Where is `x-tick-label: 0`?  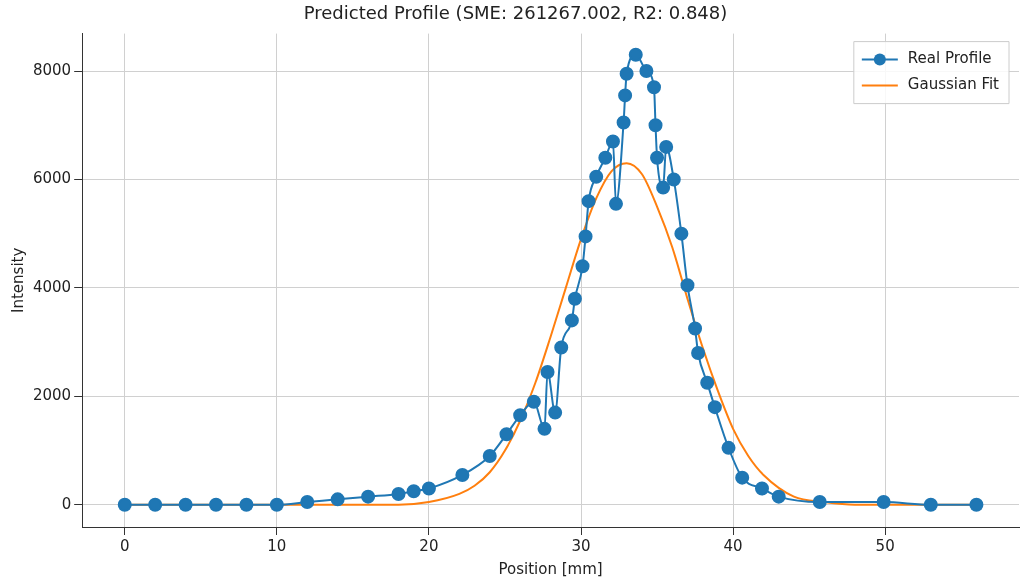
x-tick-label: 0 is located at coordinates (124, 545).